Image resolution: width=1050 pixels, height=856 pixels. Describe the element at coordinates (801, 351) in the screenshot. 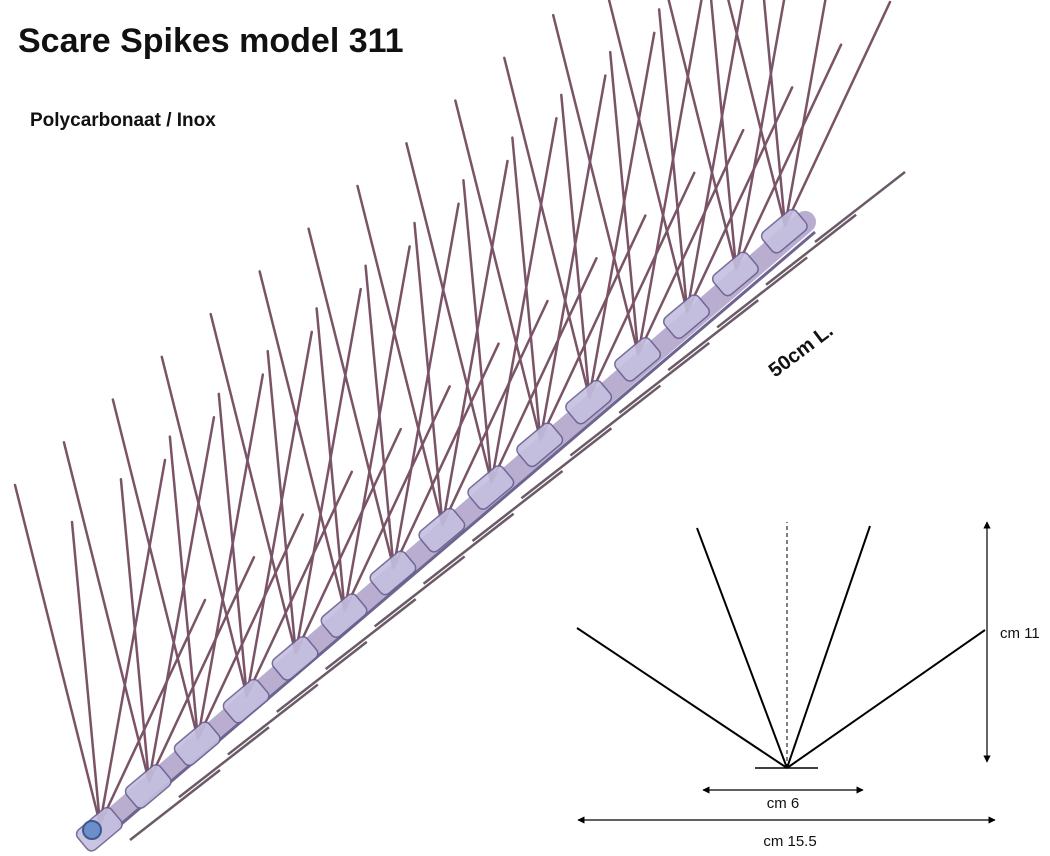

I see `length-label: 50cm L.` at that location.